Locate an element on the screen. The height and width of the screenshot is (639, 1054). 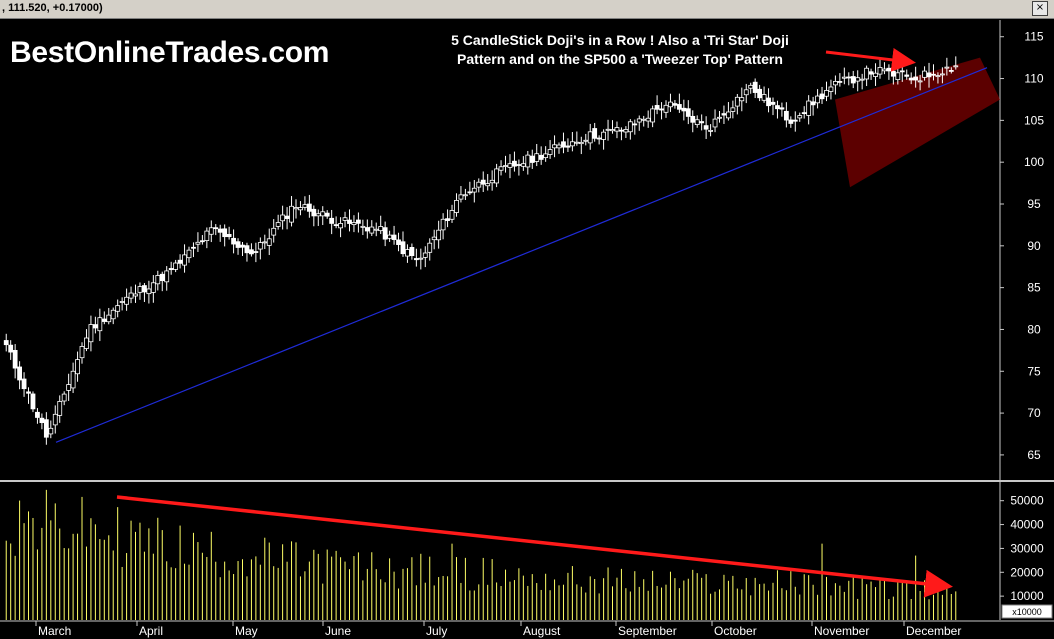
price-tick-label: 110 is located at coordinates (1033, 79).